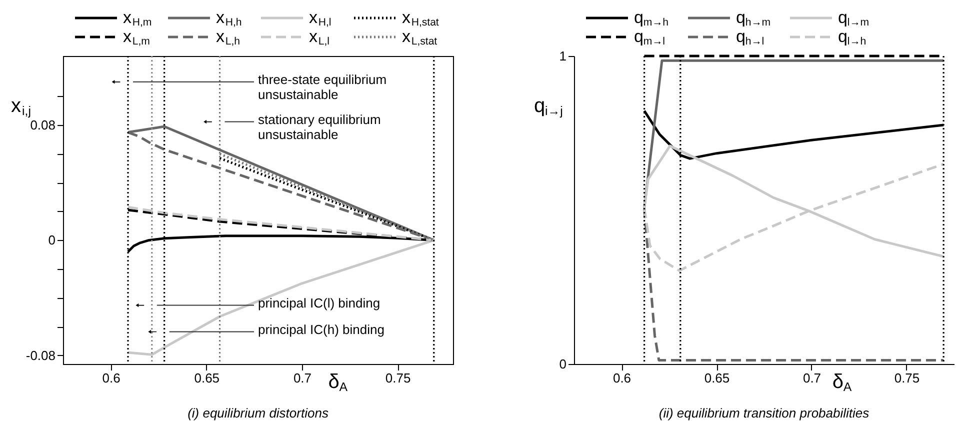 This screenshot has height=421, width=966. I want to click on text: (ii) equilibrium transition probabilities, so click(764, 412).